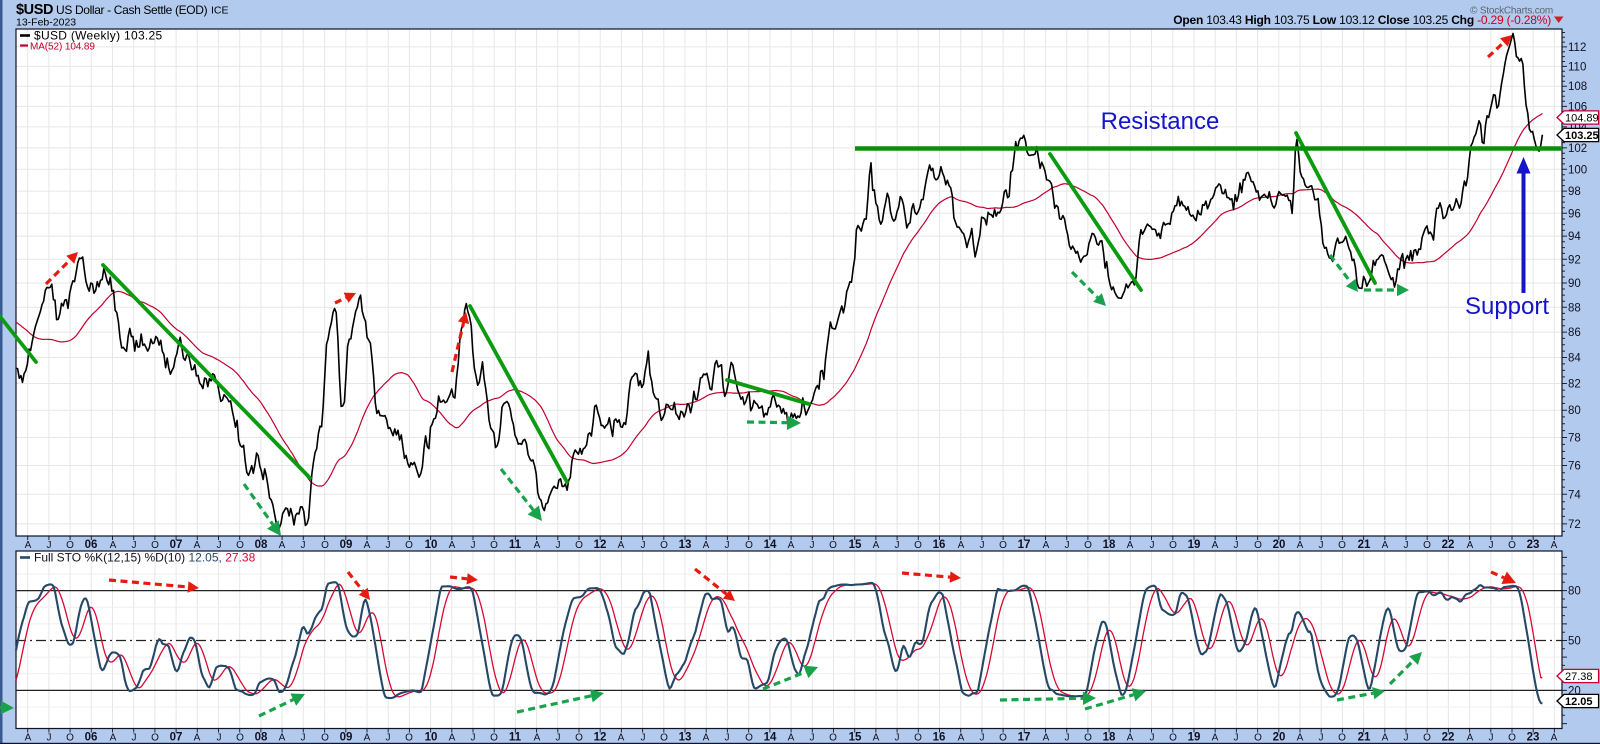 This screenshot has height=744, width=1600. Describe the element at coordinates (431, 738) in the screenshot. I see `svg-text: 10` at that location.